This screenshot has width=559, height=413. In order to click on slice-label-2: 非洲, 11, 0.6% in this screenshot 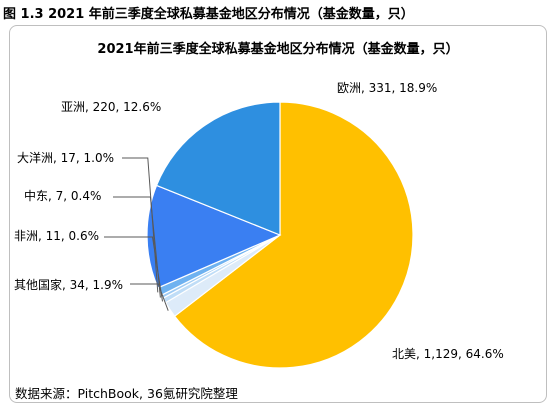, I will do `click(56, 236)`.